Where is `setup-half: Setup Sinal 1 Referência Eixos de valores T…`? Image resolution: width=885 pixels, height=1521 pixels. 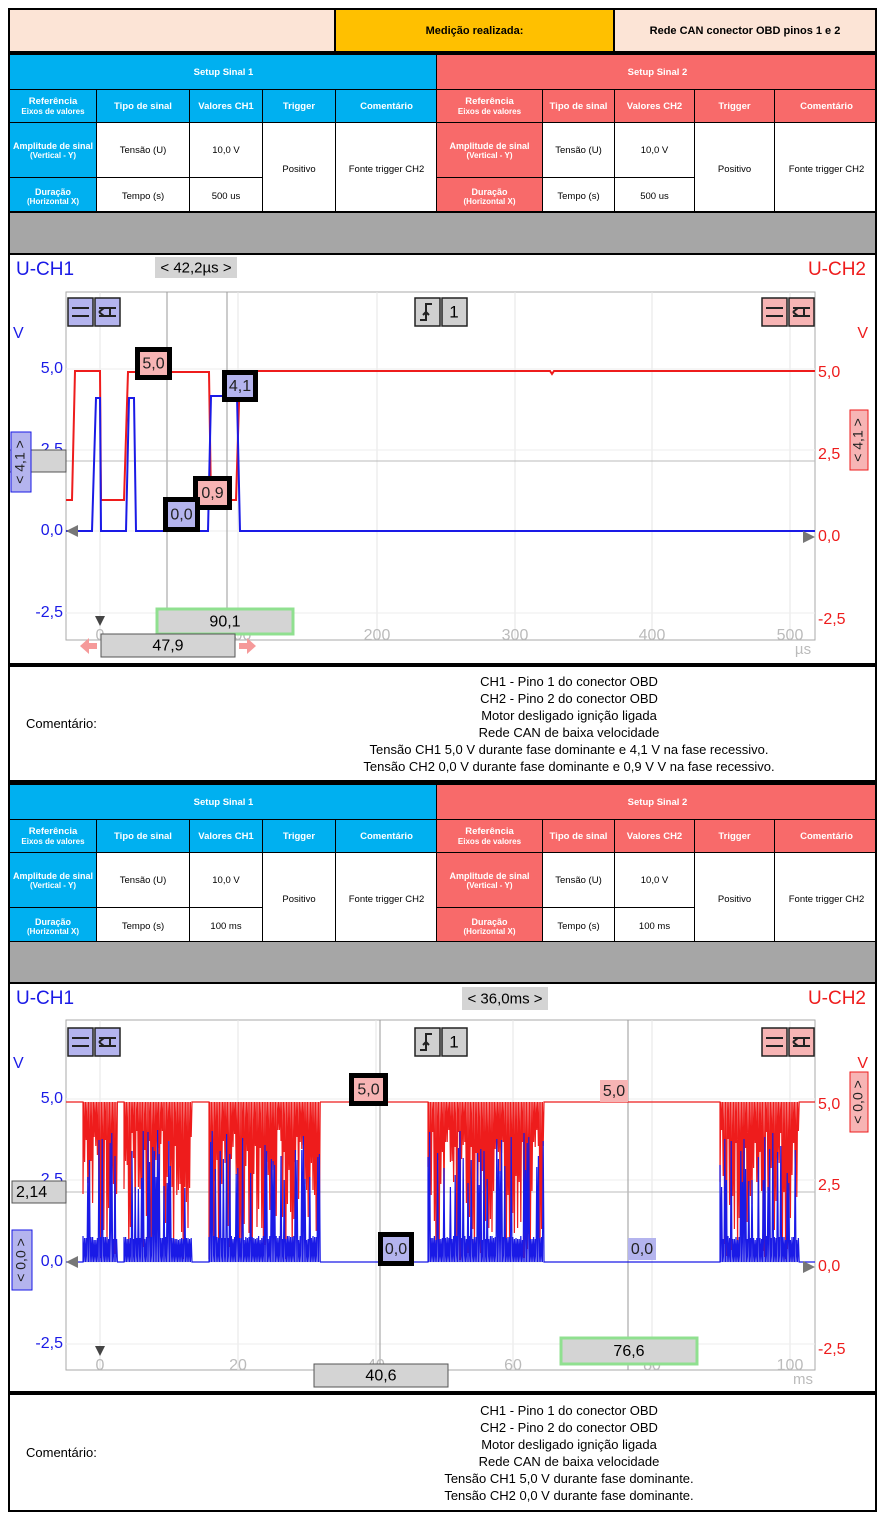 setup-half: Setup Sinal 1 Referência Eixos de valores T… is located at coordinates (224, 862).